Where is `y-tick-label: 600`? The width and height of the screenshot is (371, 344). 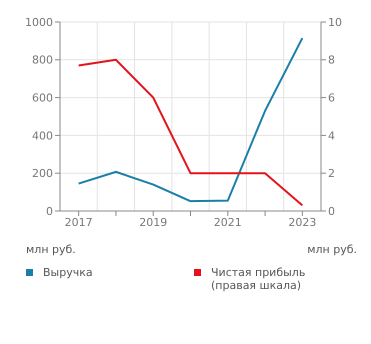 y-tick-label: 600 is located at coordinates (42, 98).